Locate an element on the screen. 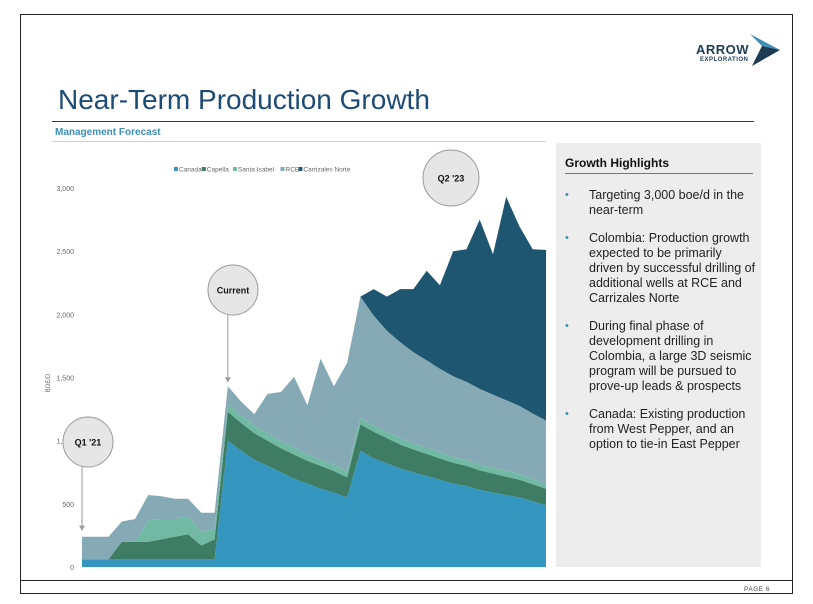 Image resolution: width=813 pixels, height=604 pixels. panel-divider is located at coordinates (659, 173).